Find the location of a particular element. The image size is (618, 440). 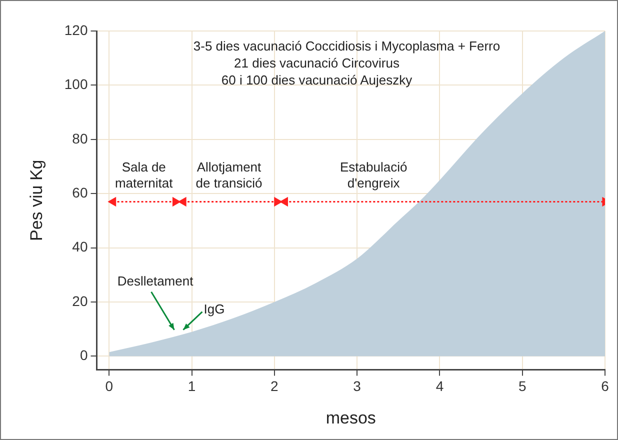

y-tick-label: 0 is located at coordinates (84, 355).